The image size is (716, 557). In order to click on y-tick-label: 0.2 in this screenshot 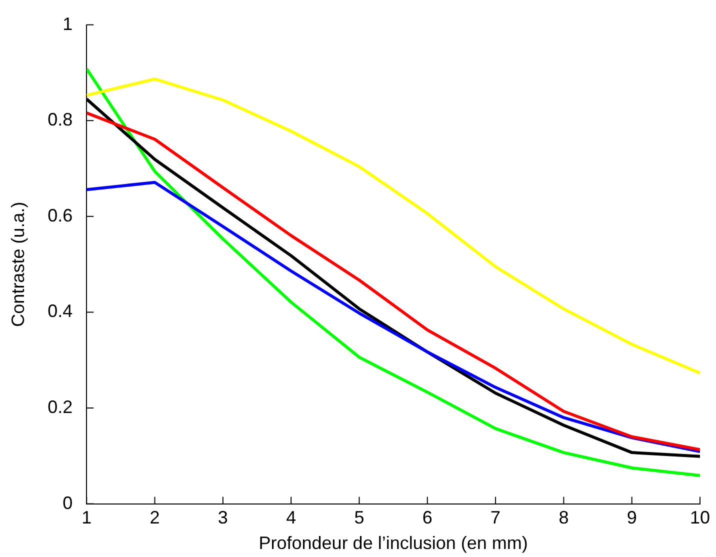, I will do `click(60, 406)`.